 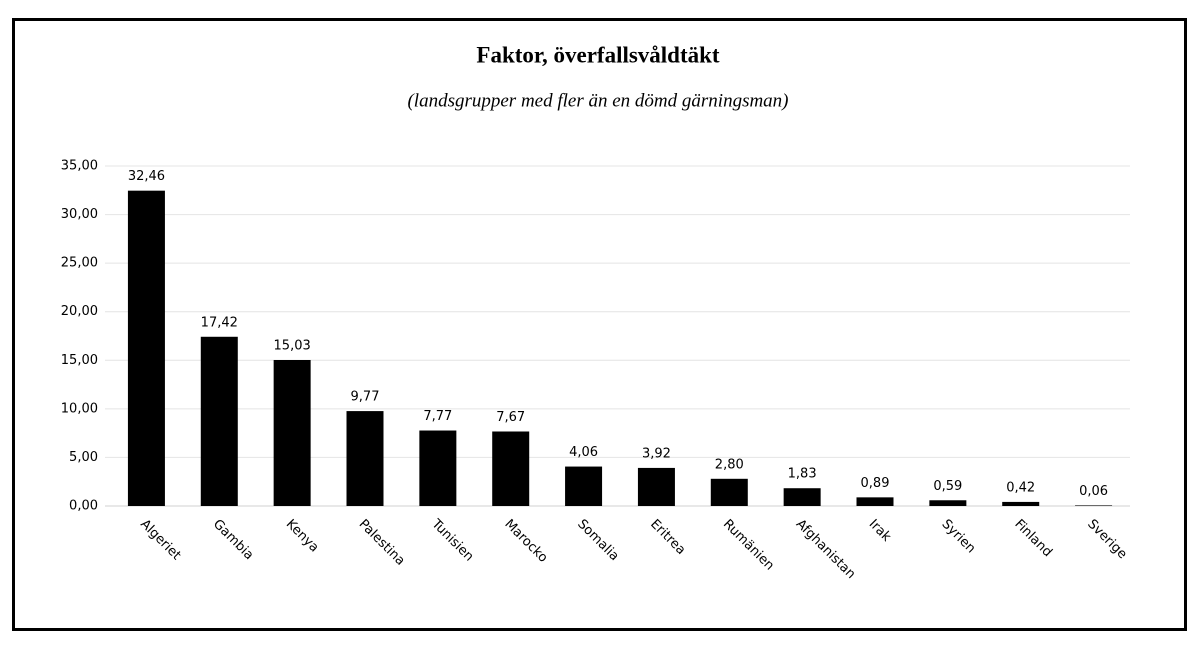 I want to click on y-tick-label: 10,00, so click(x=79, y=408).